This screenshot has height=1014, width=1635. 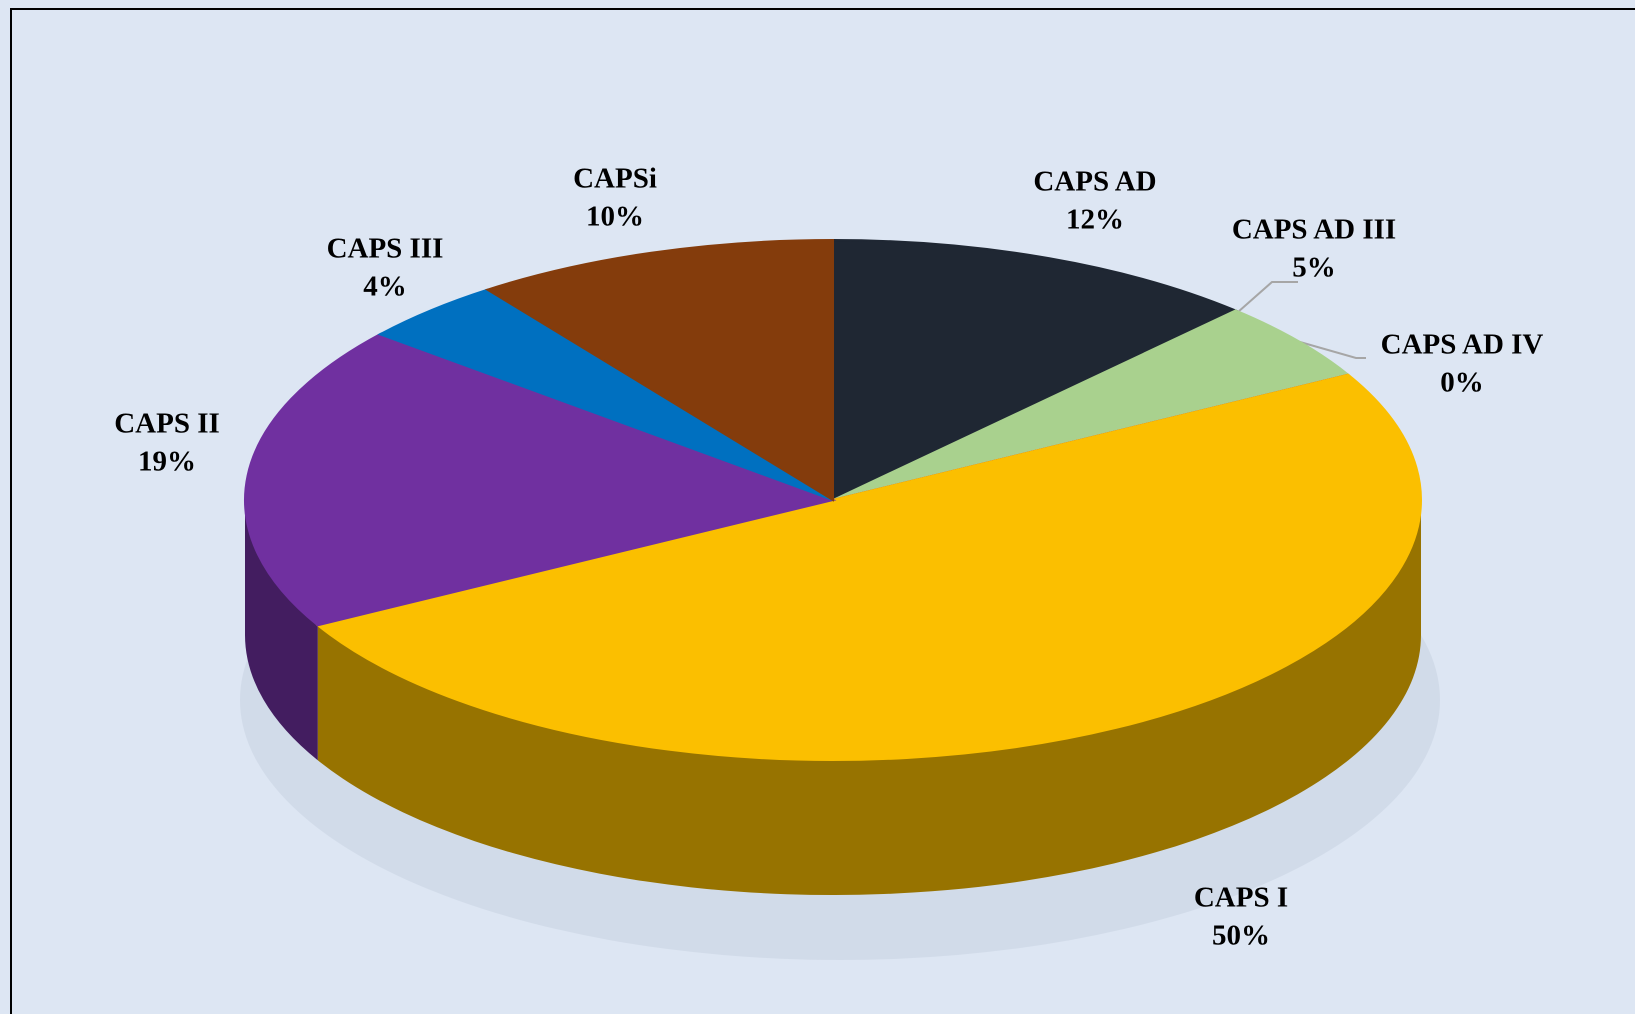 I want to click on slice-label: CAPS II, so click(x=167, y=424).